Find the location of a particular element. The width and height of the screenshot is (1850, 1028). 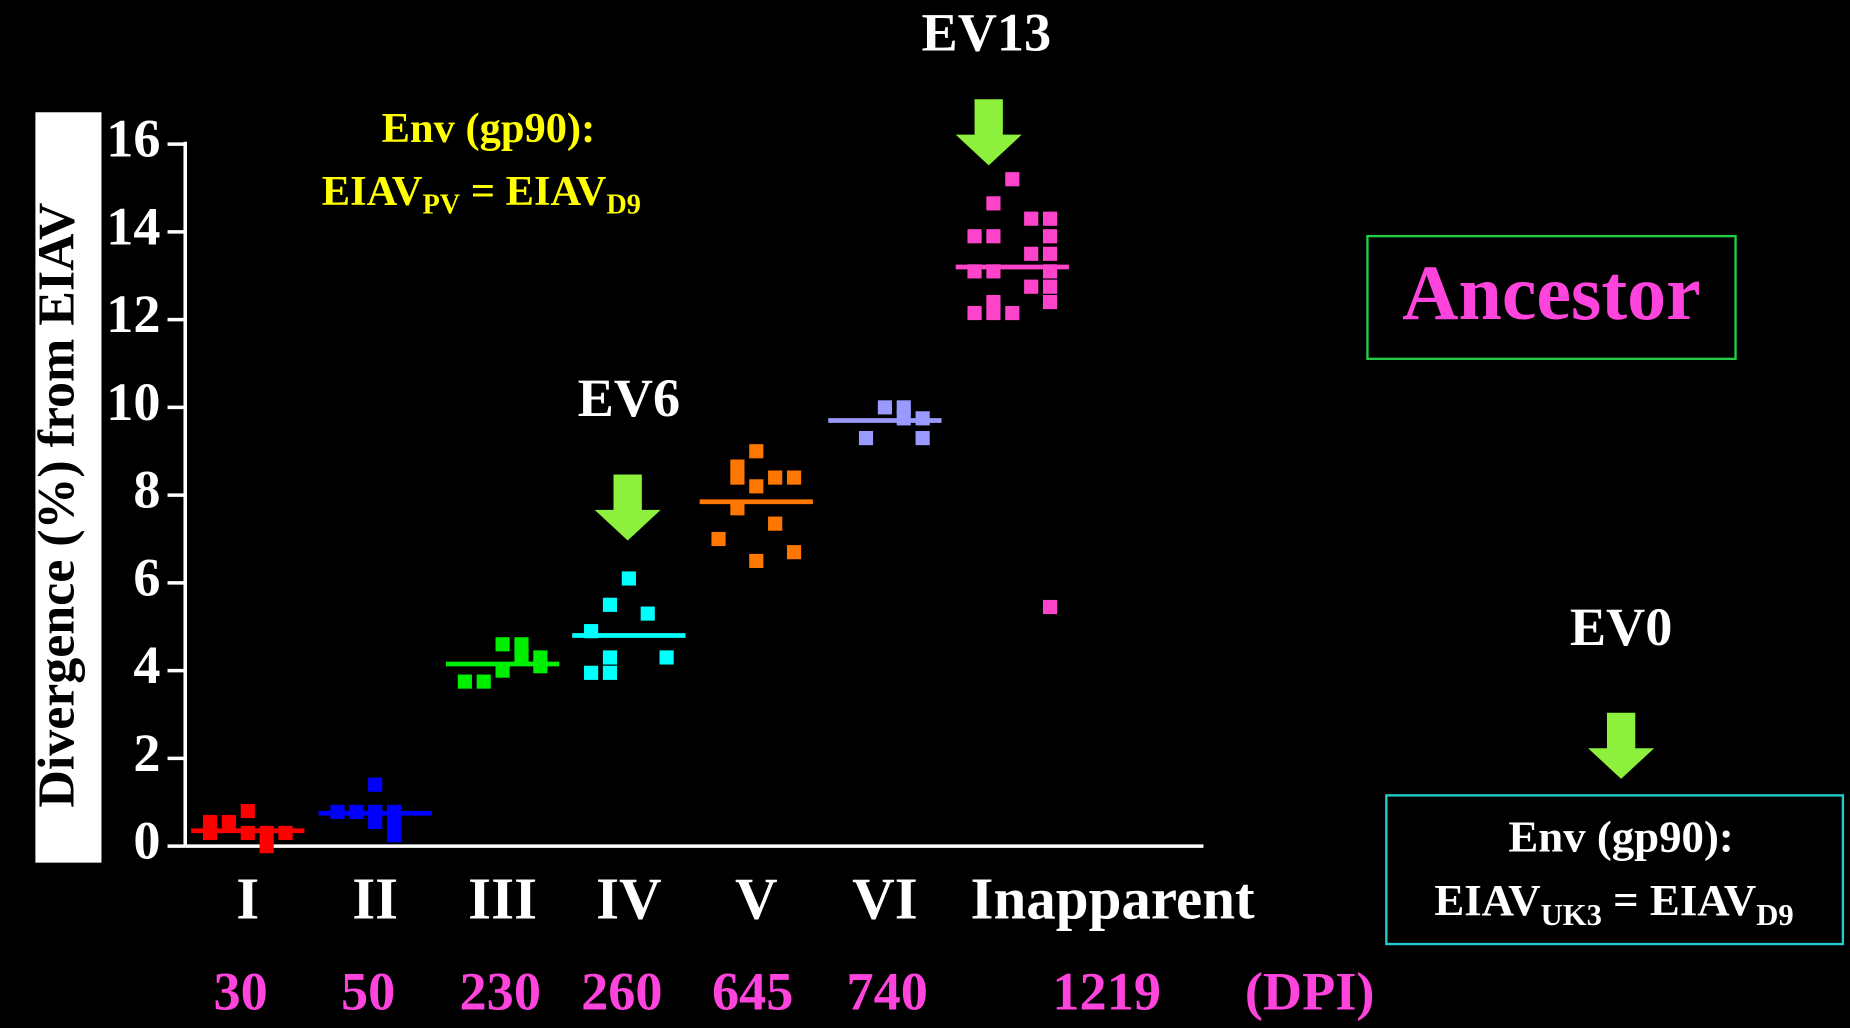

note-box is located at coordinates (1615, 870).